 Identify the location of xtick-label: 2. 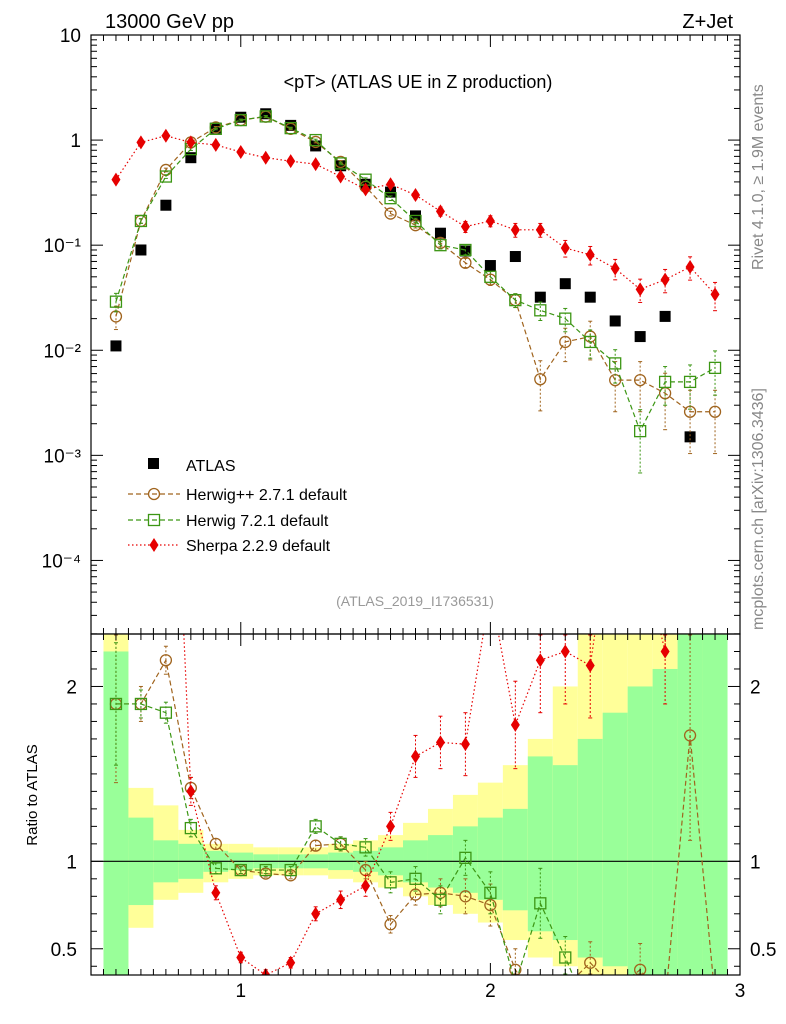
(490, 991).